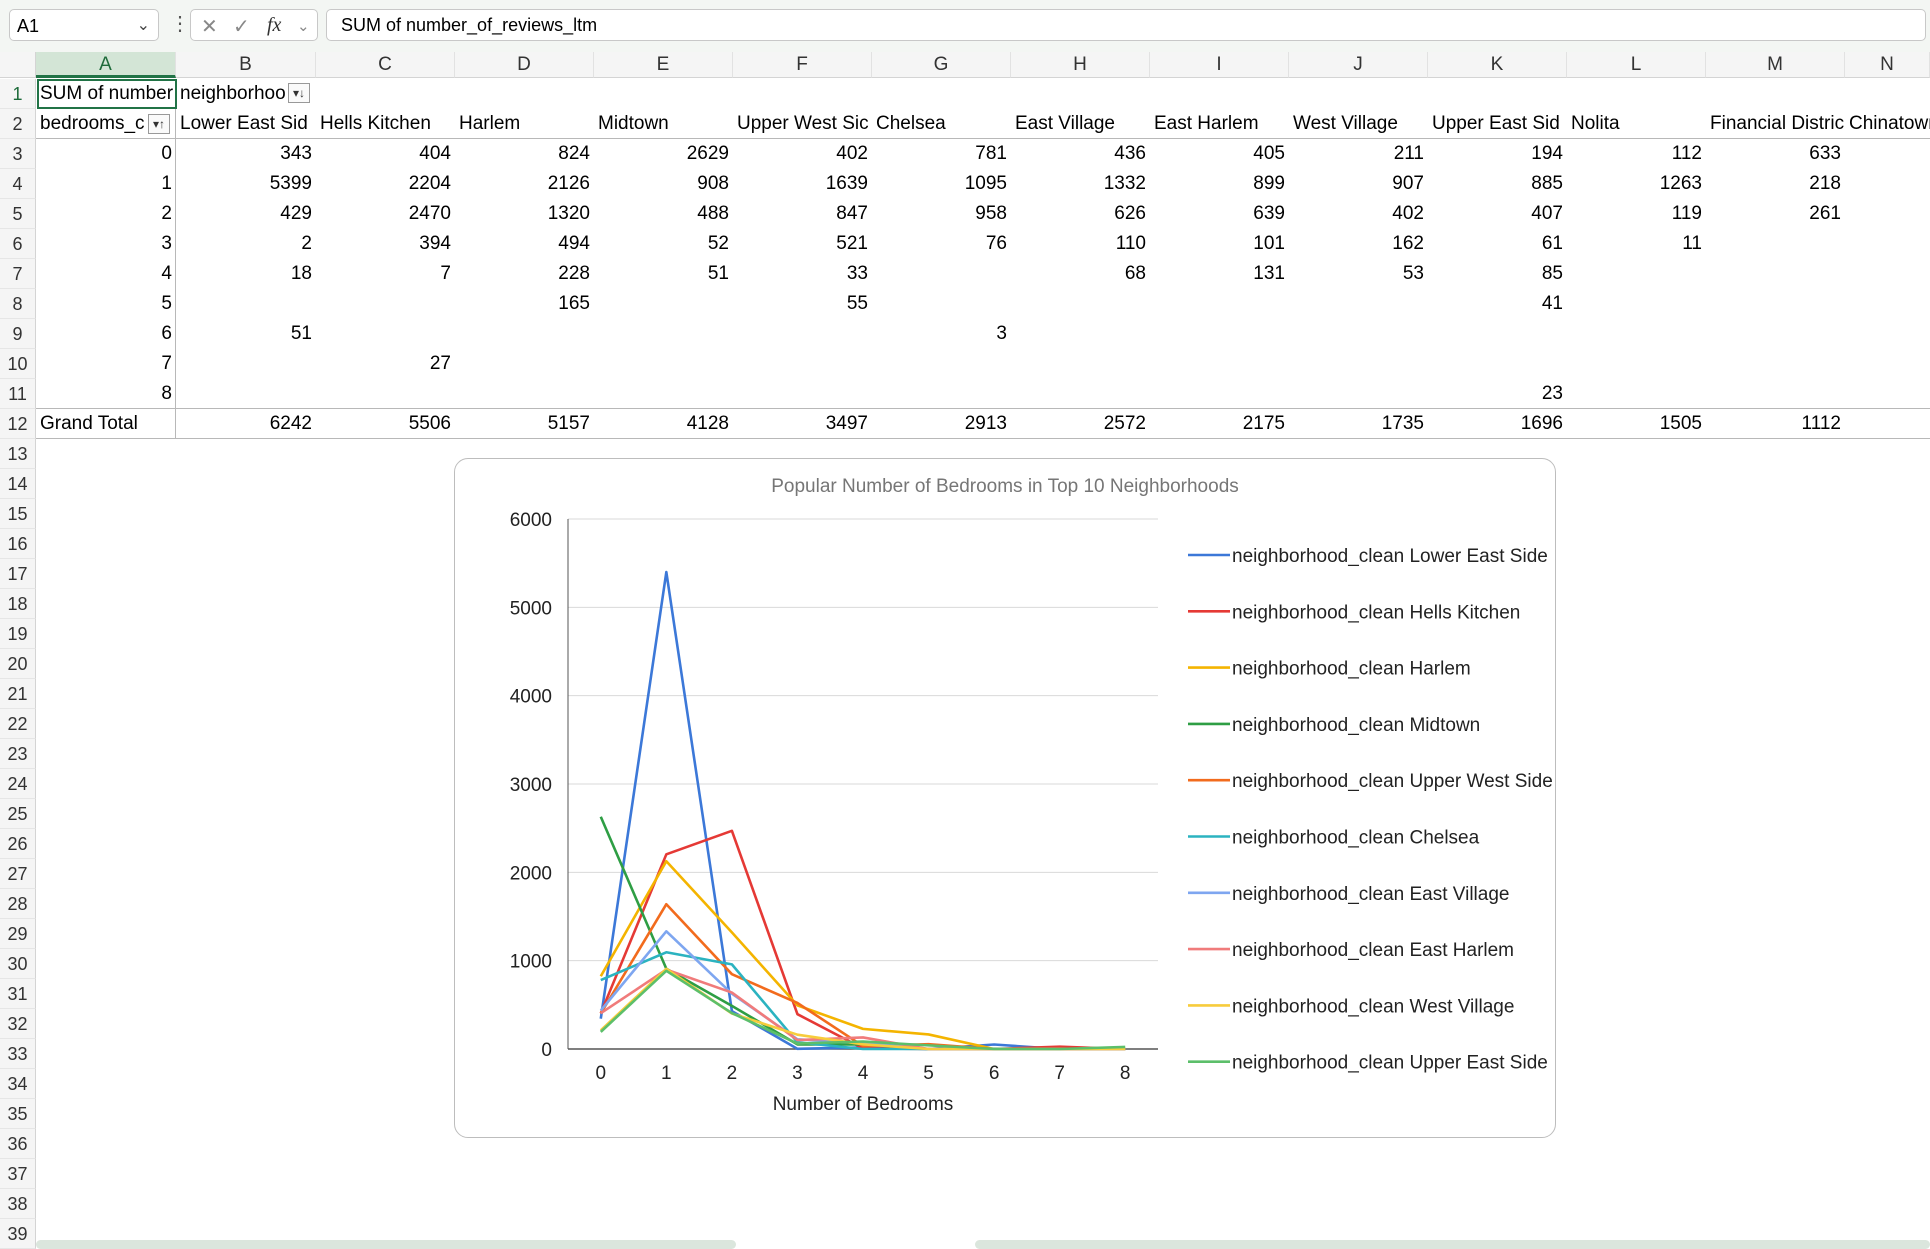 The width and height of the screenshot is (1930, 1249). Describe the element at coordinates (1408, 183) in the screenshot. I see `pivot-value-cell: 907` at that location.